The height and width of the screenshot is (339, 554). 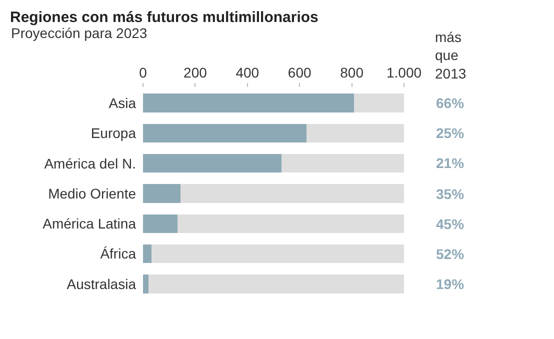 What do you see at coordinates (92, 193) in the screenshot?
I see `y-tick-label: Medio Oriente` at bounding box center [92, 193].